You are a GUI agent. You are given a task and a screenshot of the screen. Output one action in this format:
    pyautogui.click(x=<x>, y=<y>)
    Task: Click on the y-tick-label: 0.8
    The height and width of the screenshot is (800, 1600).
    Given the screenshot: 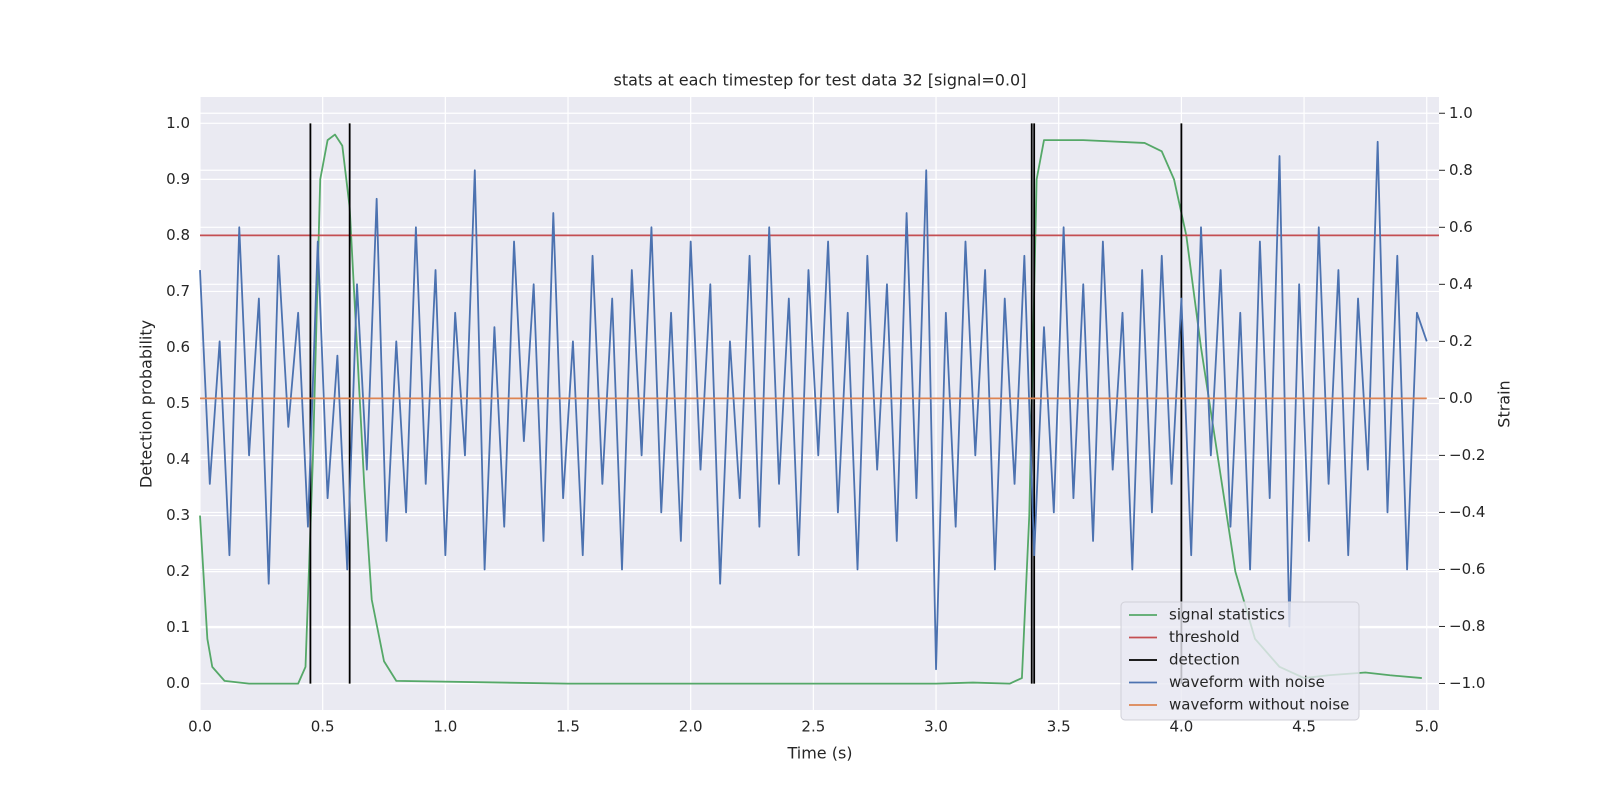 What is the action you would take?
    pyautogui.click(x=178, y=235)
    